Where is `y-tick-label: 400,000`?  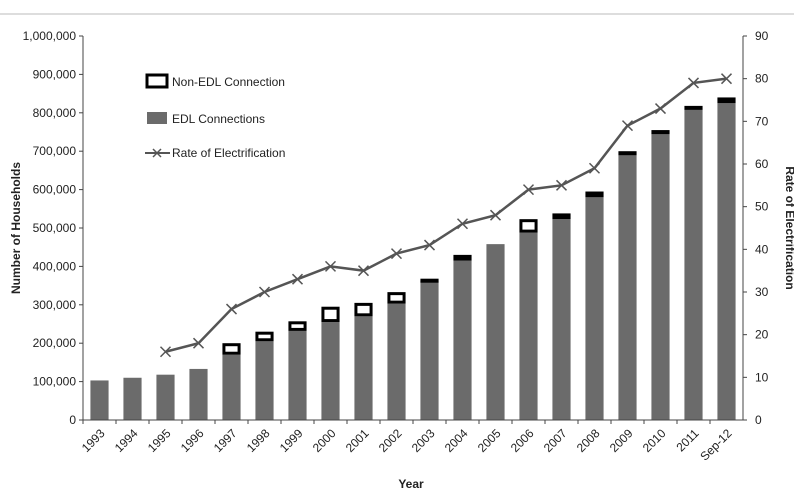
y-tick-label: 400,000 is located at coordinates (55, 266).